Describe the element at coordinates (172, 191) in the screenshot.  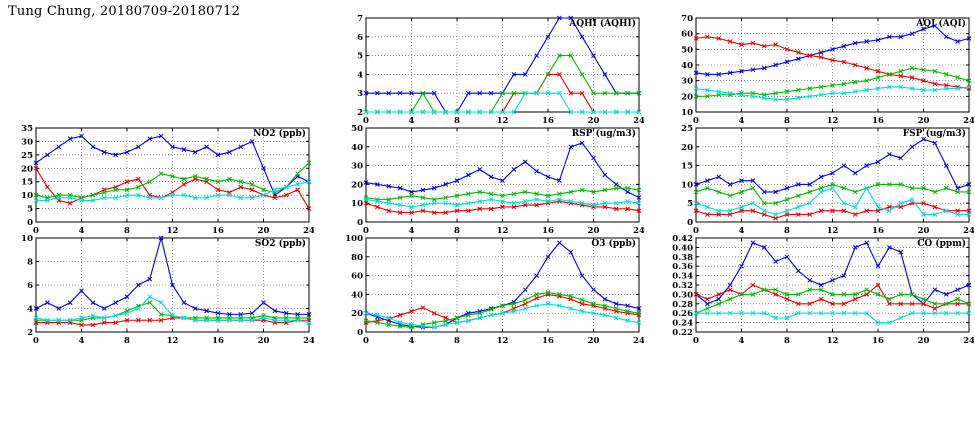
I see `series-markers-no2-cyan` at that location.